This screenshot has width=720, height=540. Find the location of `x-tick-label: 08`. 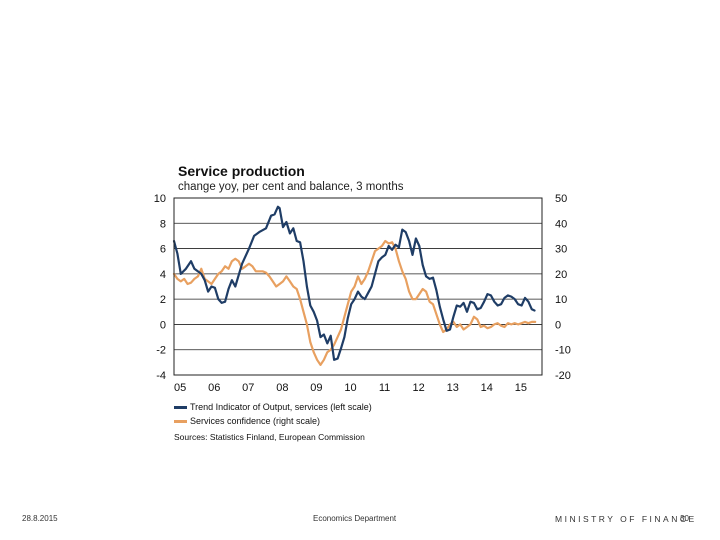

x-tick-label: 08 is located at coordinates (282, 388).